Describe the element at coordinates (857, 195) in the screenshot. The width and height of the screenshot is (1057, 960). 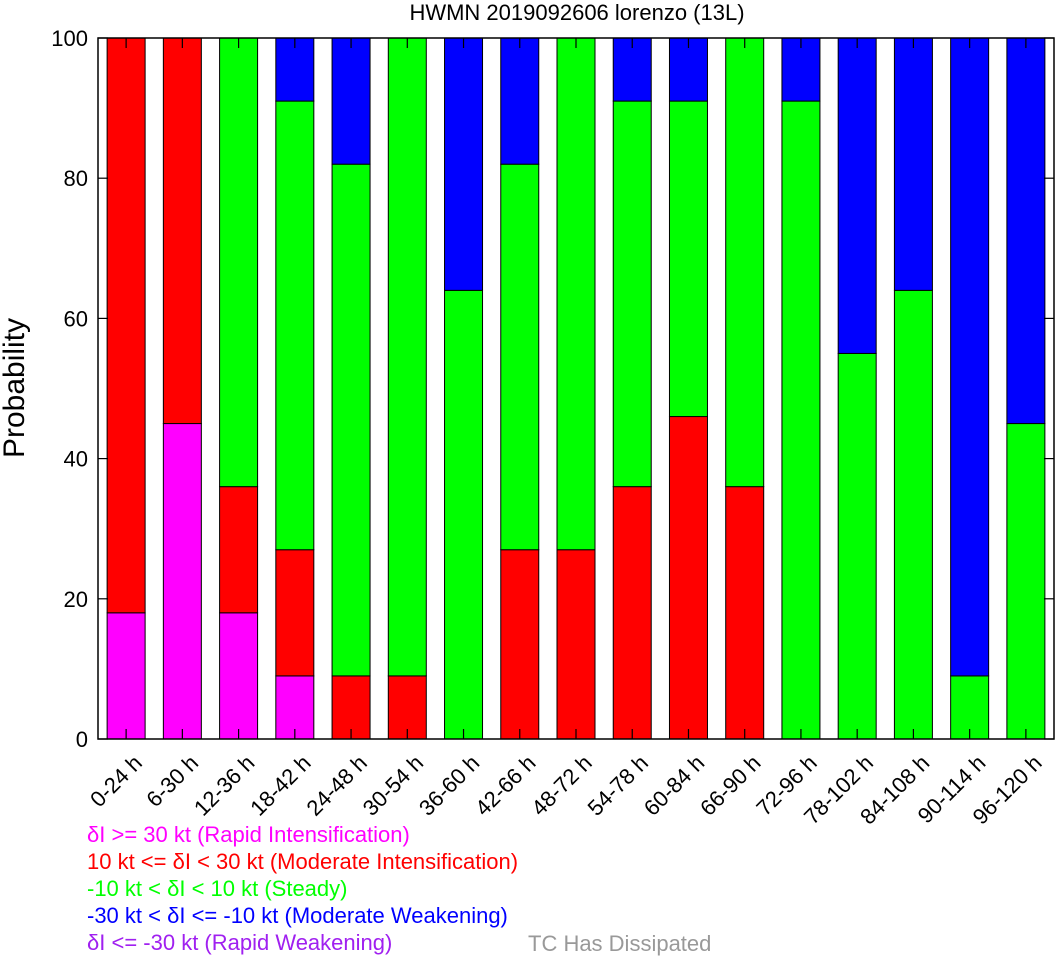
I see `bar-segment-mw-78-102h` at that location.